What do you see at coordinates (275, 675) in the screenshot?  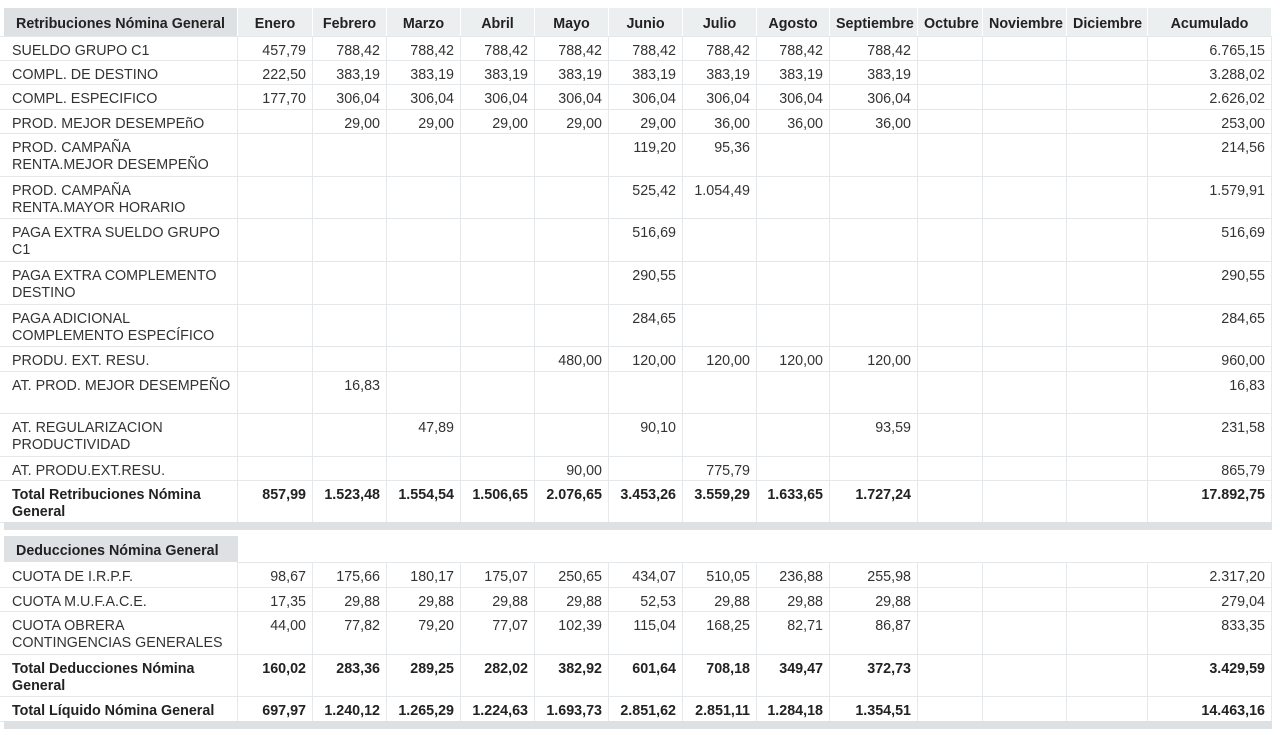 I see `month-cell-0: 160,02` at bounding box center [275, 675].